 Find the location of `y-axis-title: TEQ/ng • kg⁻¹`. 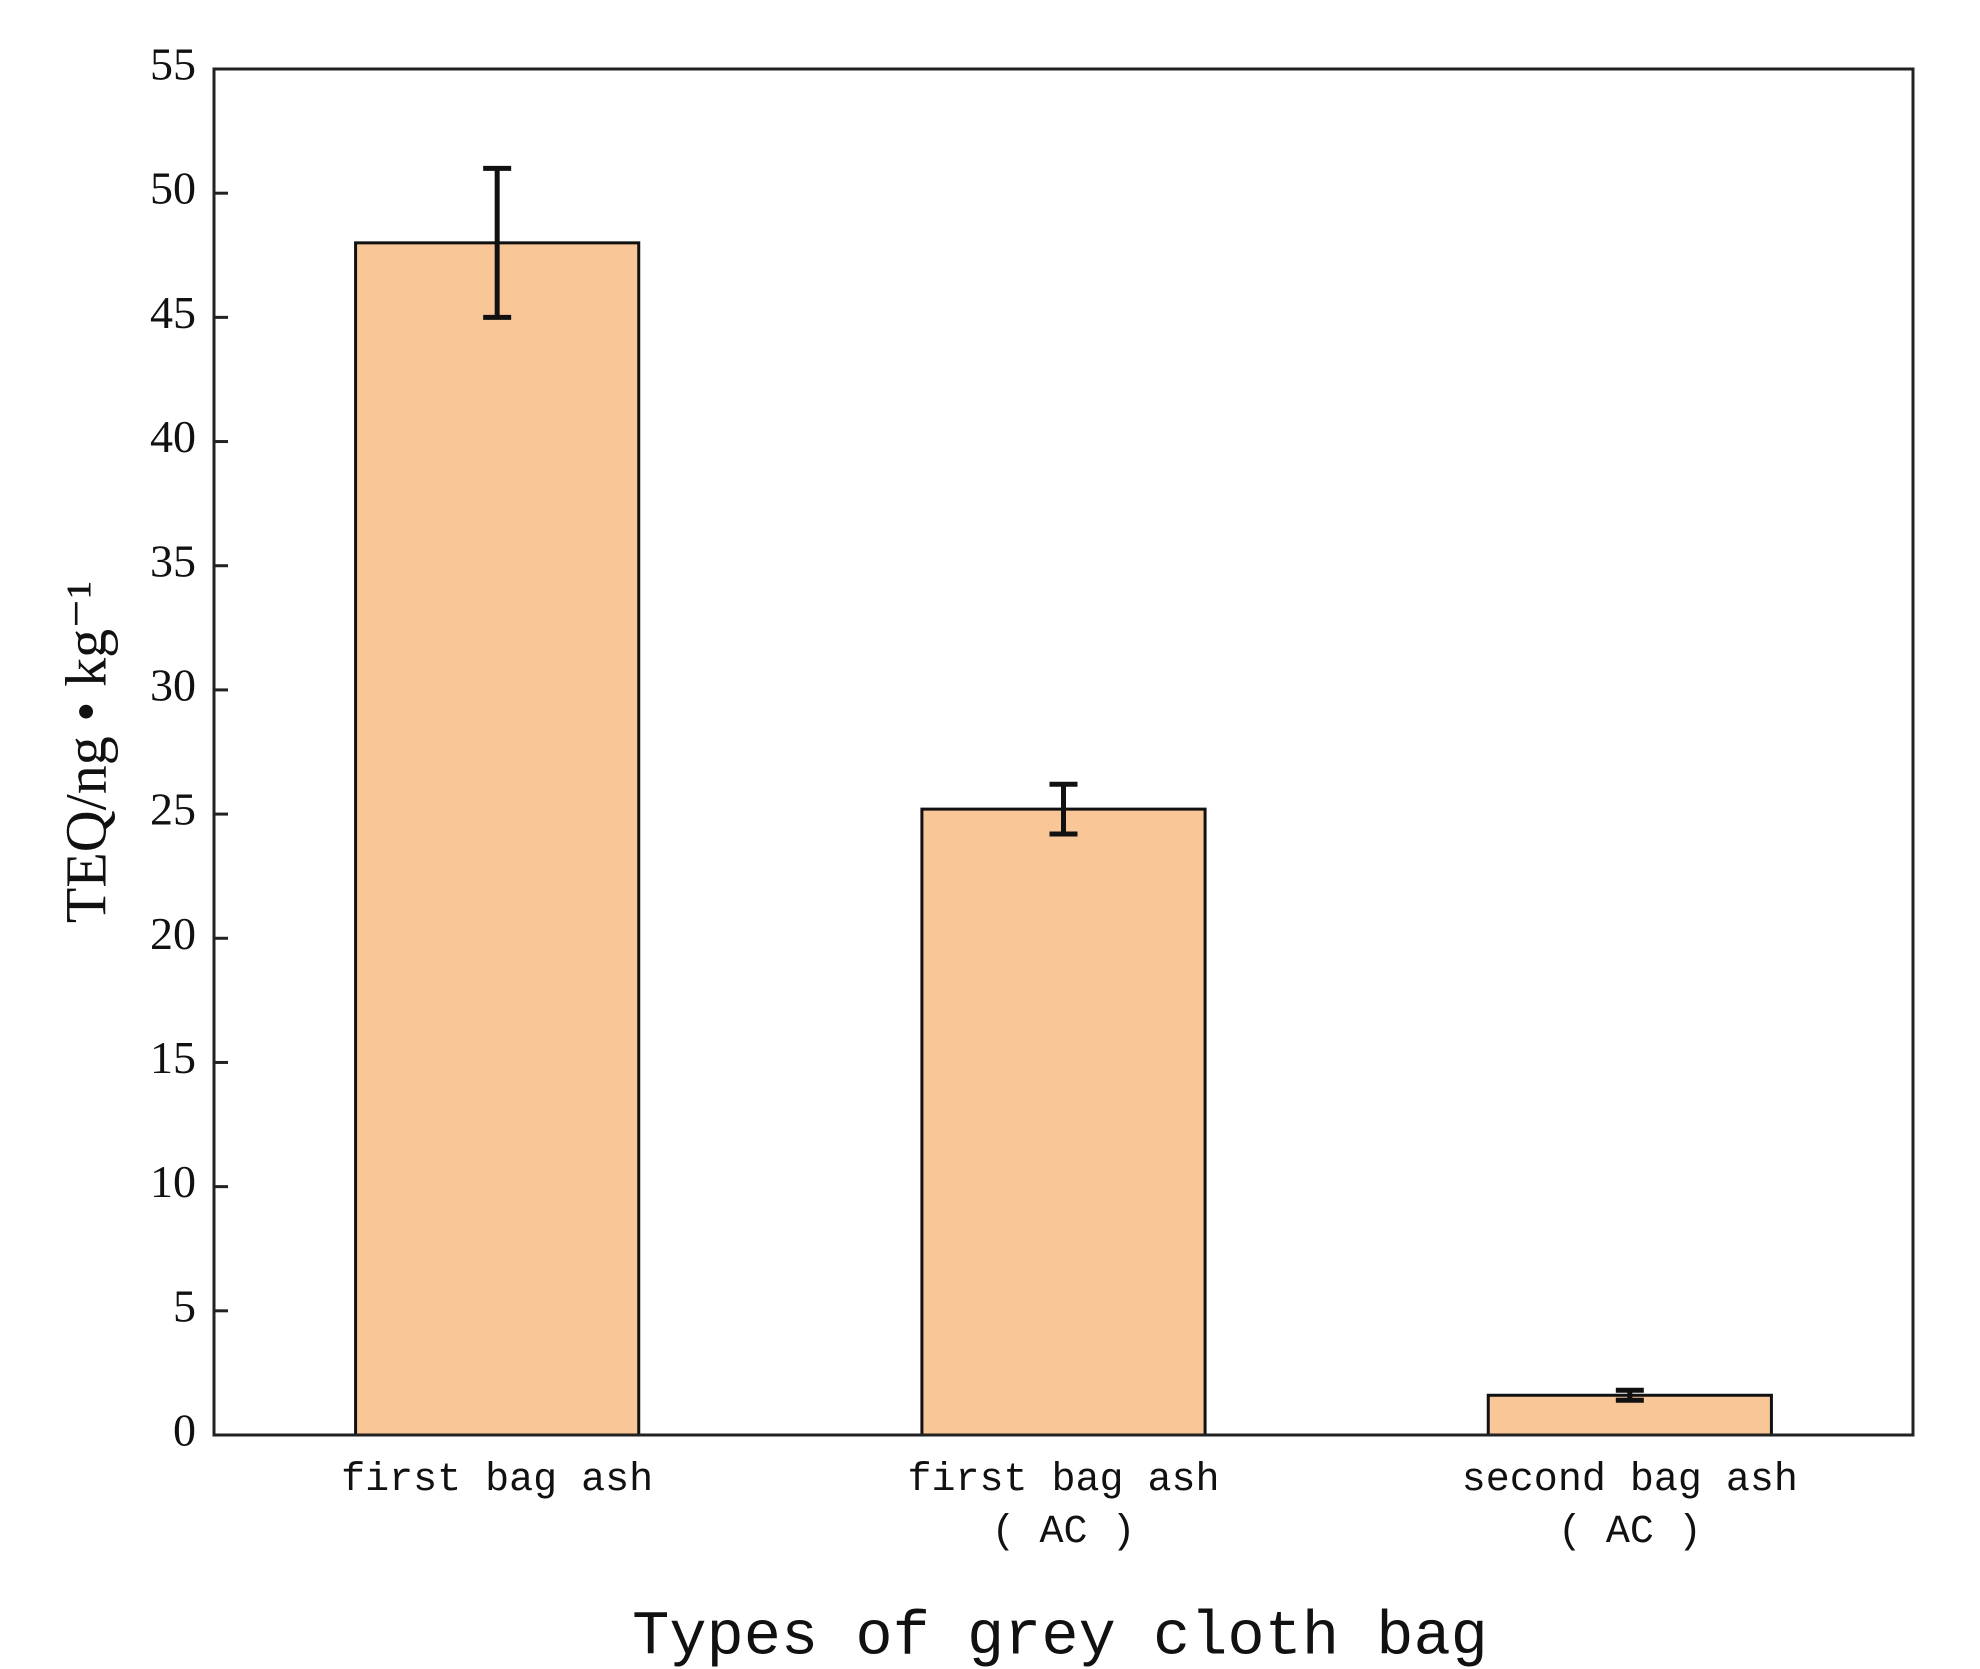

y-axis-title: TEQ/ng • kg⁻¹ is located at coordinates (85, 752).